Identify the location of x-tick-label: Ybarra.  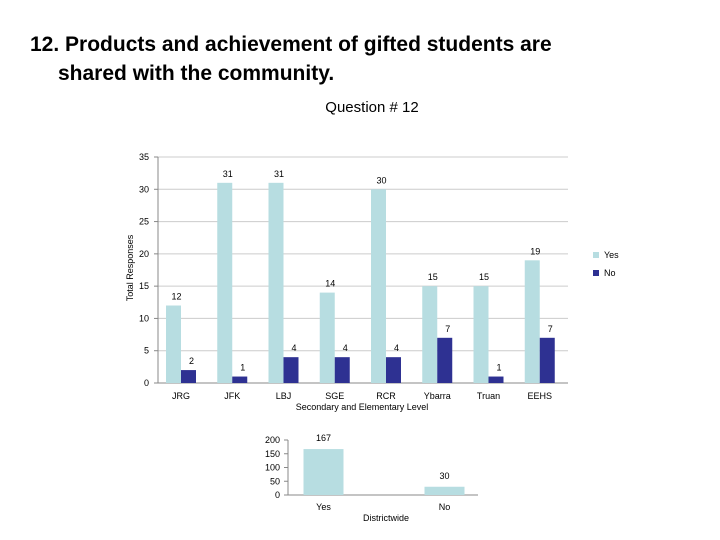
(437, 396).